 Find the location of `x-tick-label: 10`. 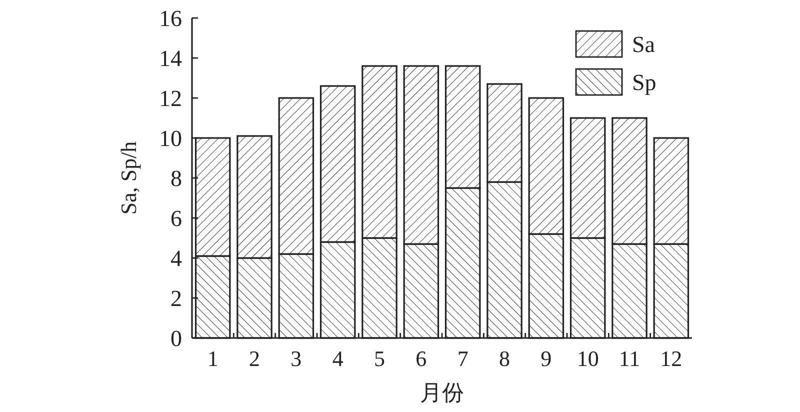

x-tick-label: 10 is located at coordinates (587, 358).